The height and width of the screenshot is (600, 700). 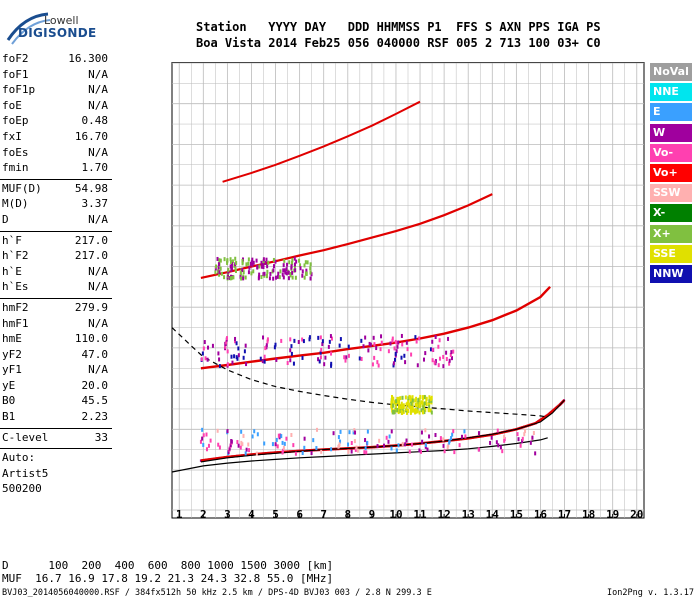 What do you see at coordinates (95, 401) in the screenshot?
I see `param-value: 45.5` at bounding box center [95, 401].